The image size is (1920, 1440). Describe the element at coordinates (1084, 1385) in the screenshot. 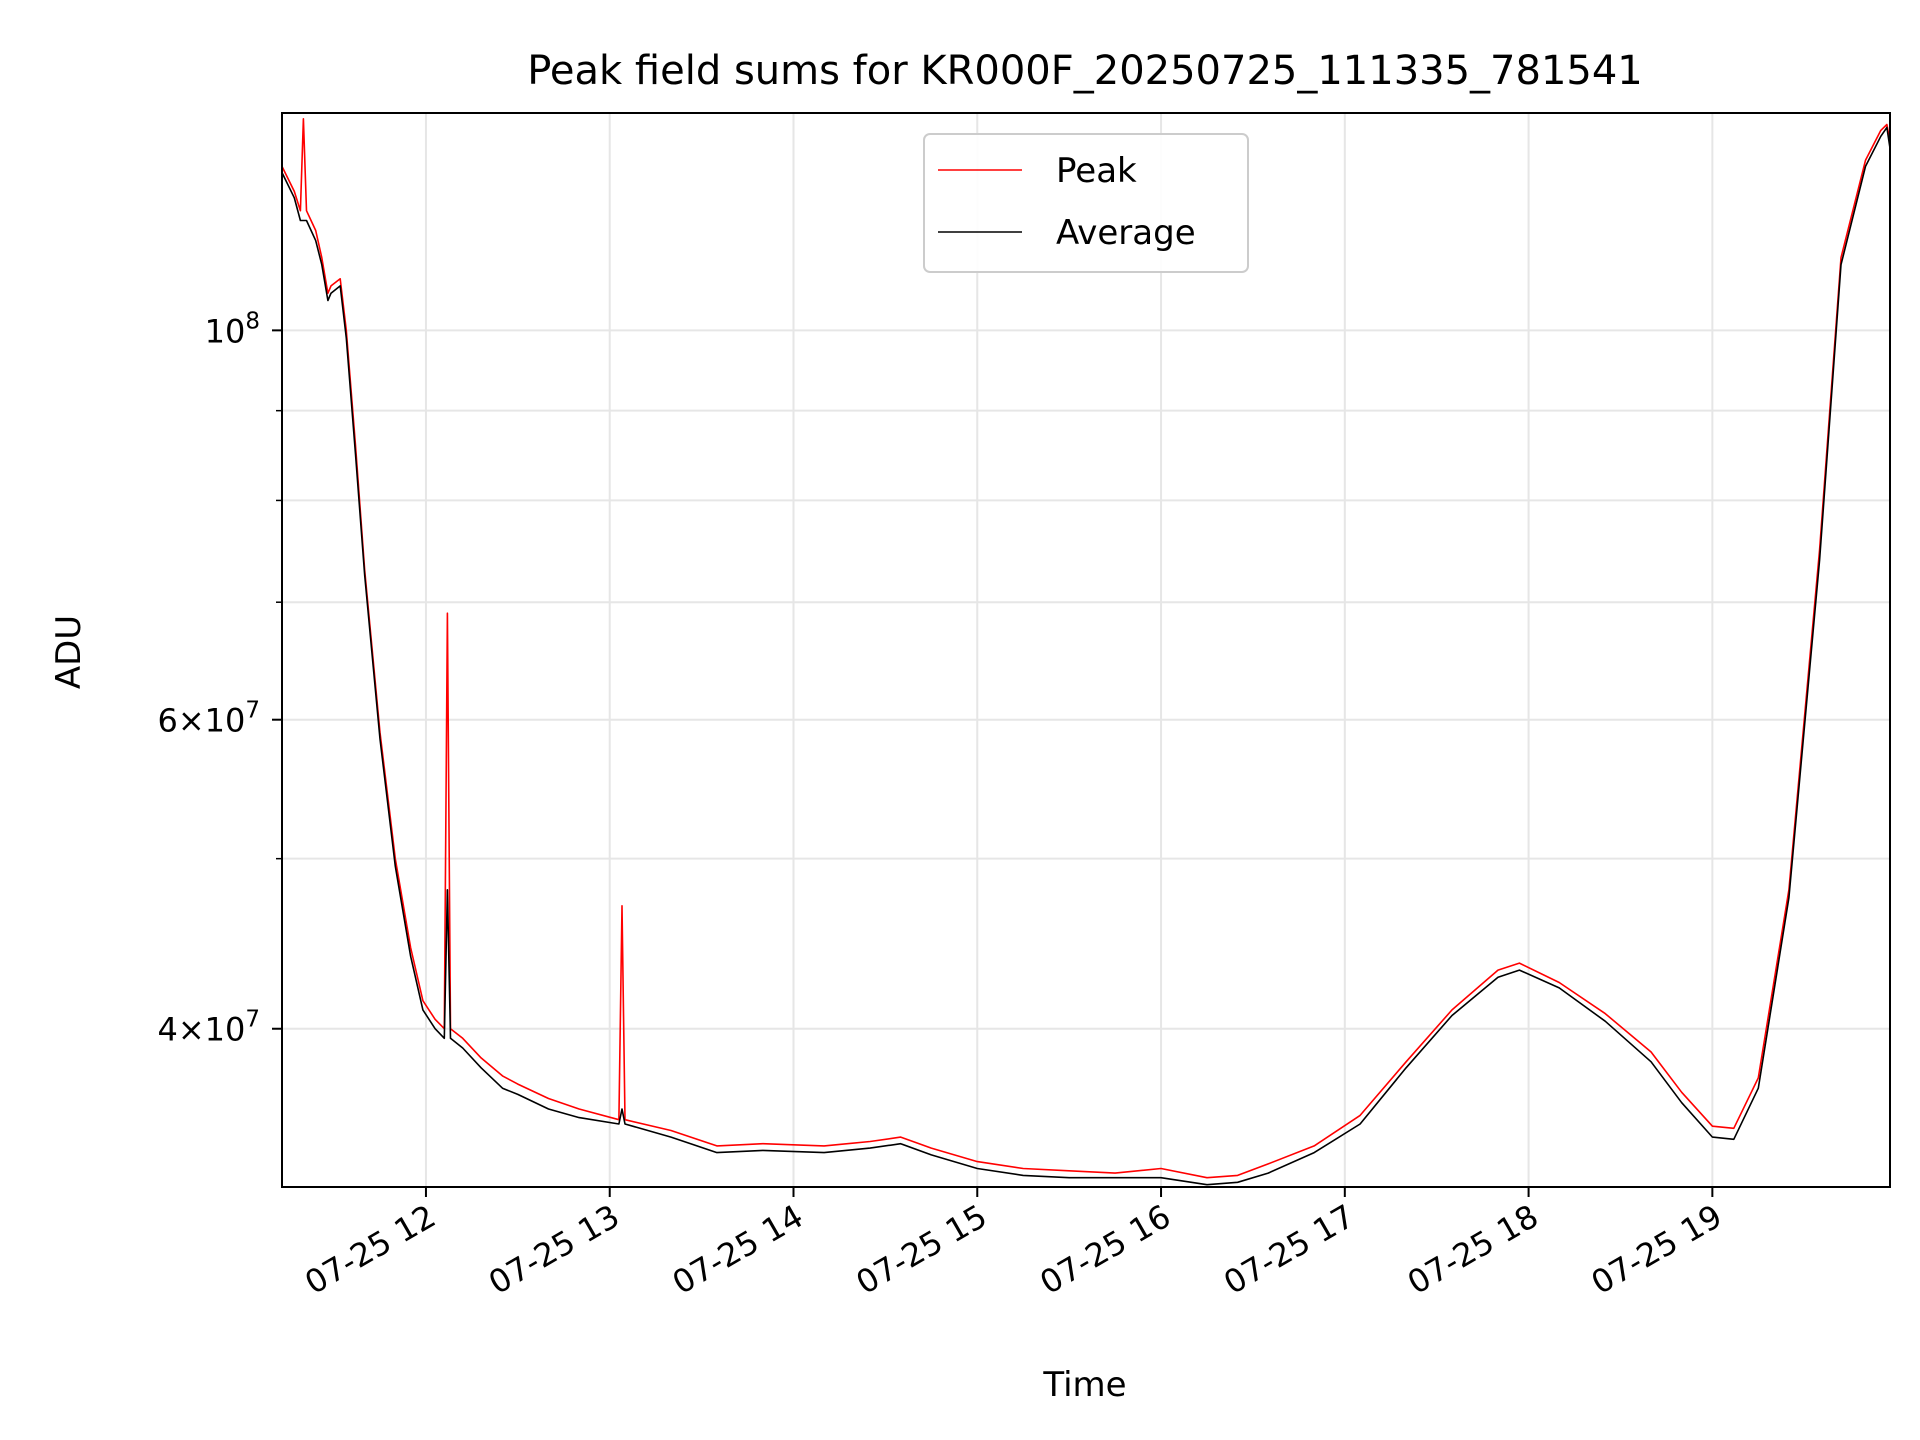

I see `x-axis-label: Time` at that location.